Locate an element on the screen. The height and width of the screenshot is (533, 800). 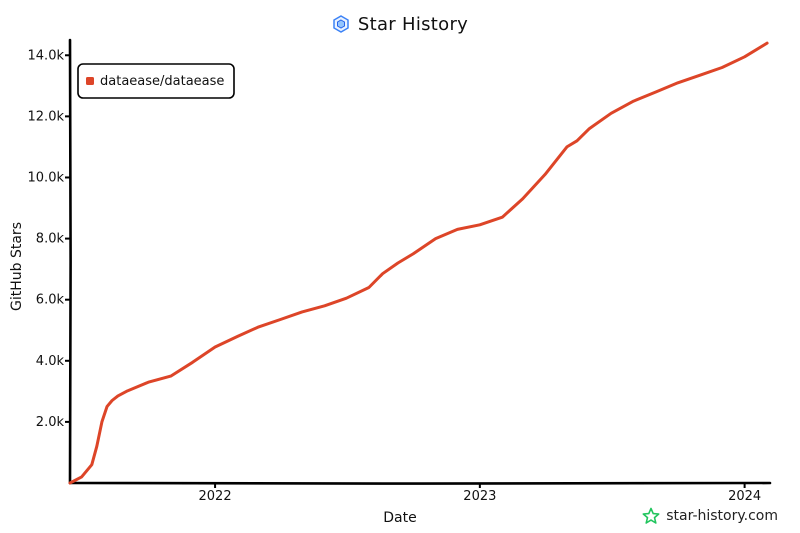
y-tick-label: 4.0k is located at coordinates (50, 361).